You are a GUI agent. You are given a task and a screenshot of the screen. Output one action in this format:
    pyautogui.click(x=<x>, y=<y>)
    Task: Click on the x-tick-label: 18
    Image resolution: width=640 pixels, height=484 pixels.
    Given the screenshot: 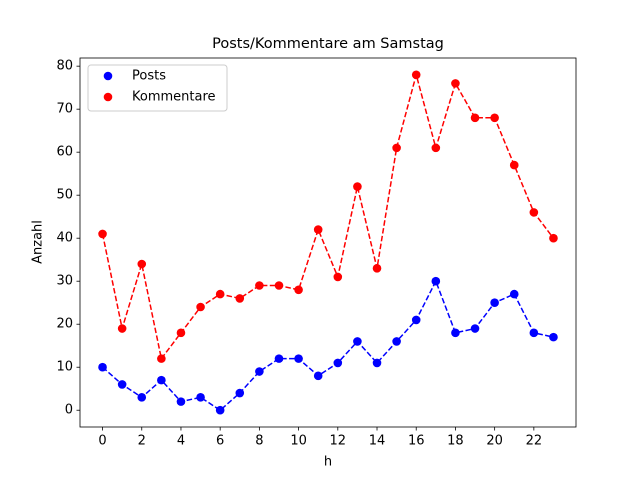 What is the action you would take?
    pyautogui.click(x=455, y=441)
    